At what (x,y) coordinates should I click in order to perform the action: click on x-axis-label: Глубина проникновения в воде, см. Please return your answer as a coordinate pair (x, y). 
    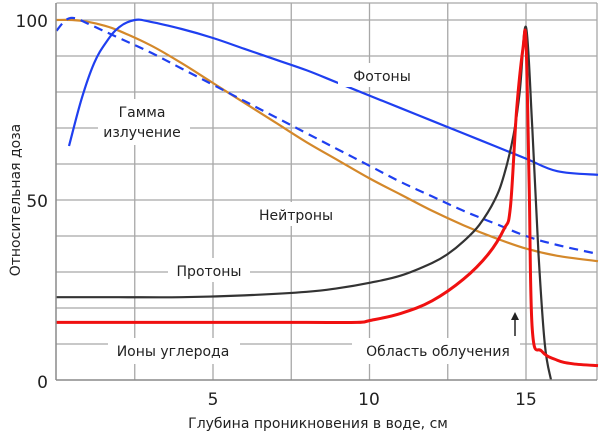
    Looking at the image, I should click on (318, 424).